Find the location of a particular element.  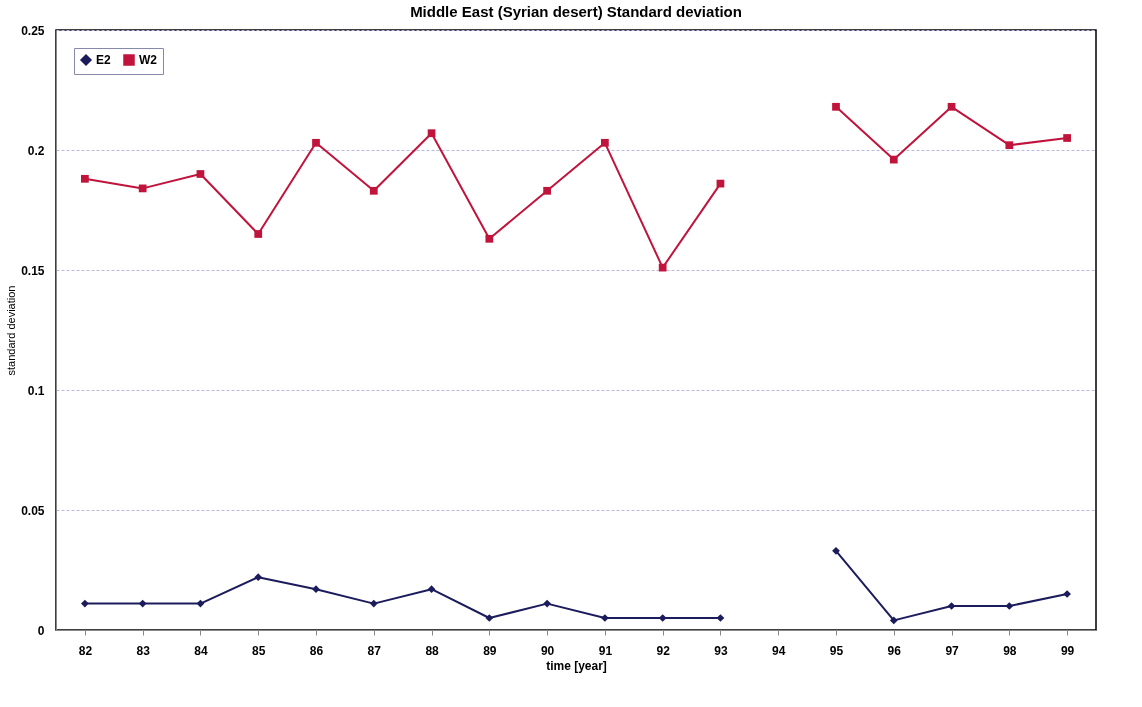

y-tick-label: 0.2 is located at coordinates (36, 150).